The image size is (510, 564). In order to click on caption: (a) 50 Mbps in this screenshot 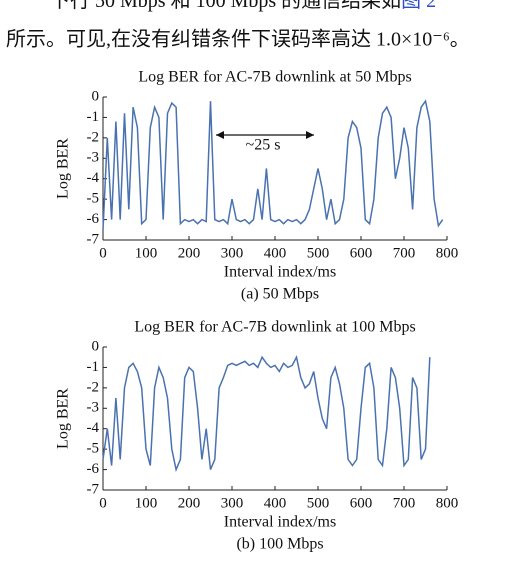, I will do `click(280, 294)`.